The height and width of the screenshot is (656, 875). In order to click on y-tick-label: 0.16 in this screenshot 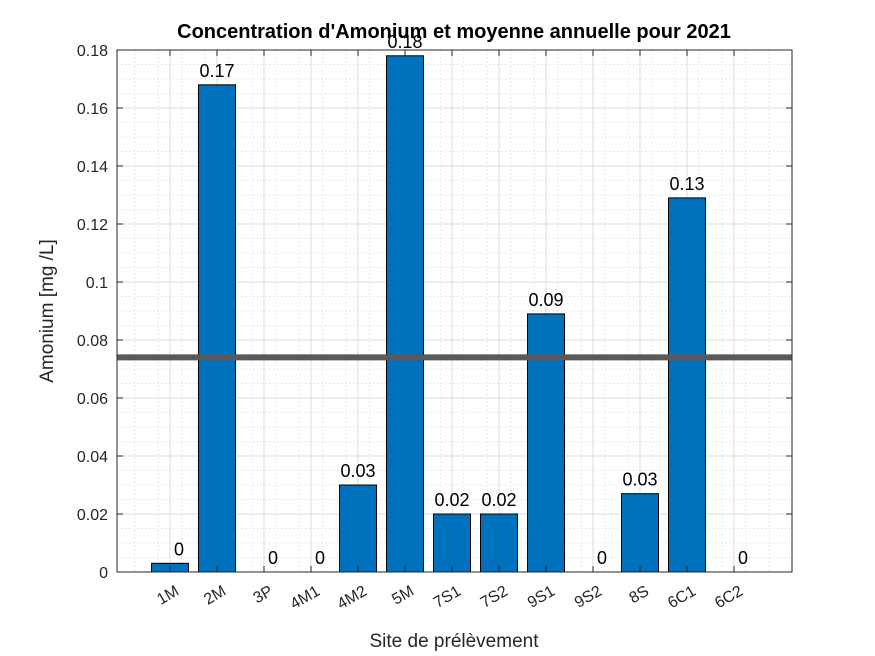, I will do `click(92, 109)`.